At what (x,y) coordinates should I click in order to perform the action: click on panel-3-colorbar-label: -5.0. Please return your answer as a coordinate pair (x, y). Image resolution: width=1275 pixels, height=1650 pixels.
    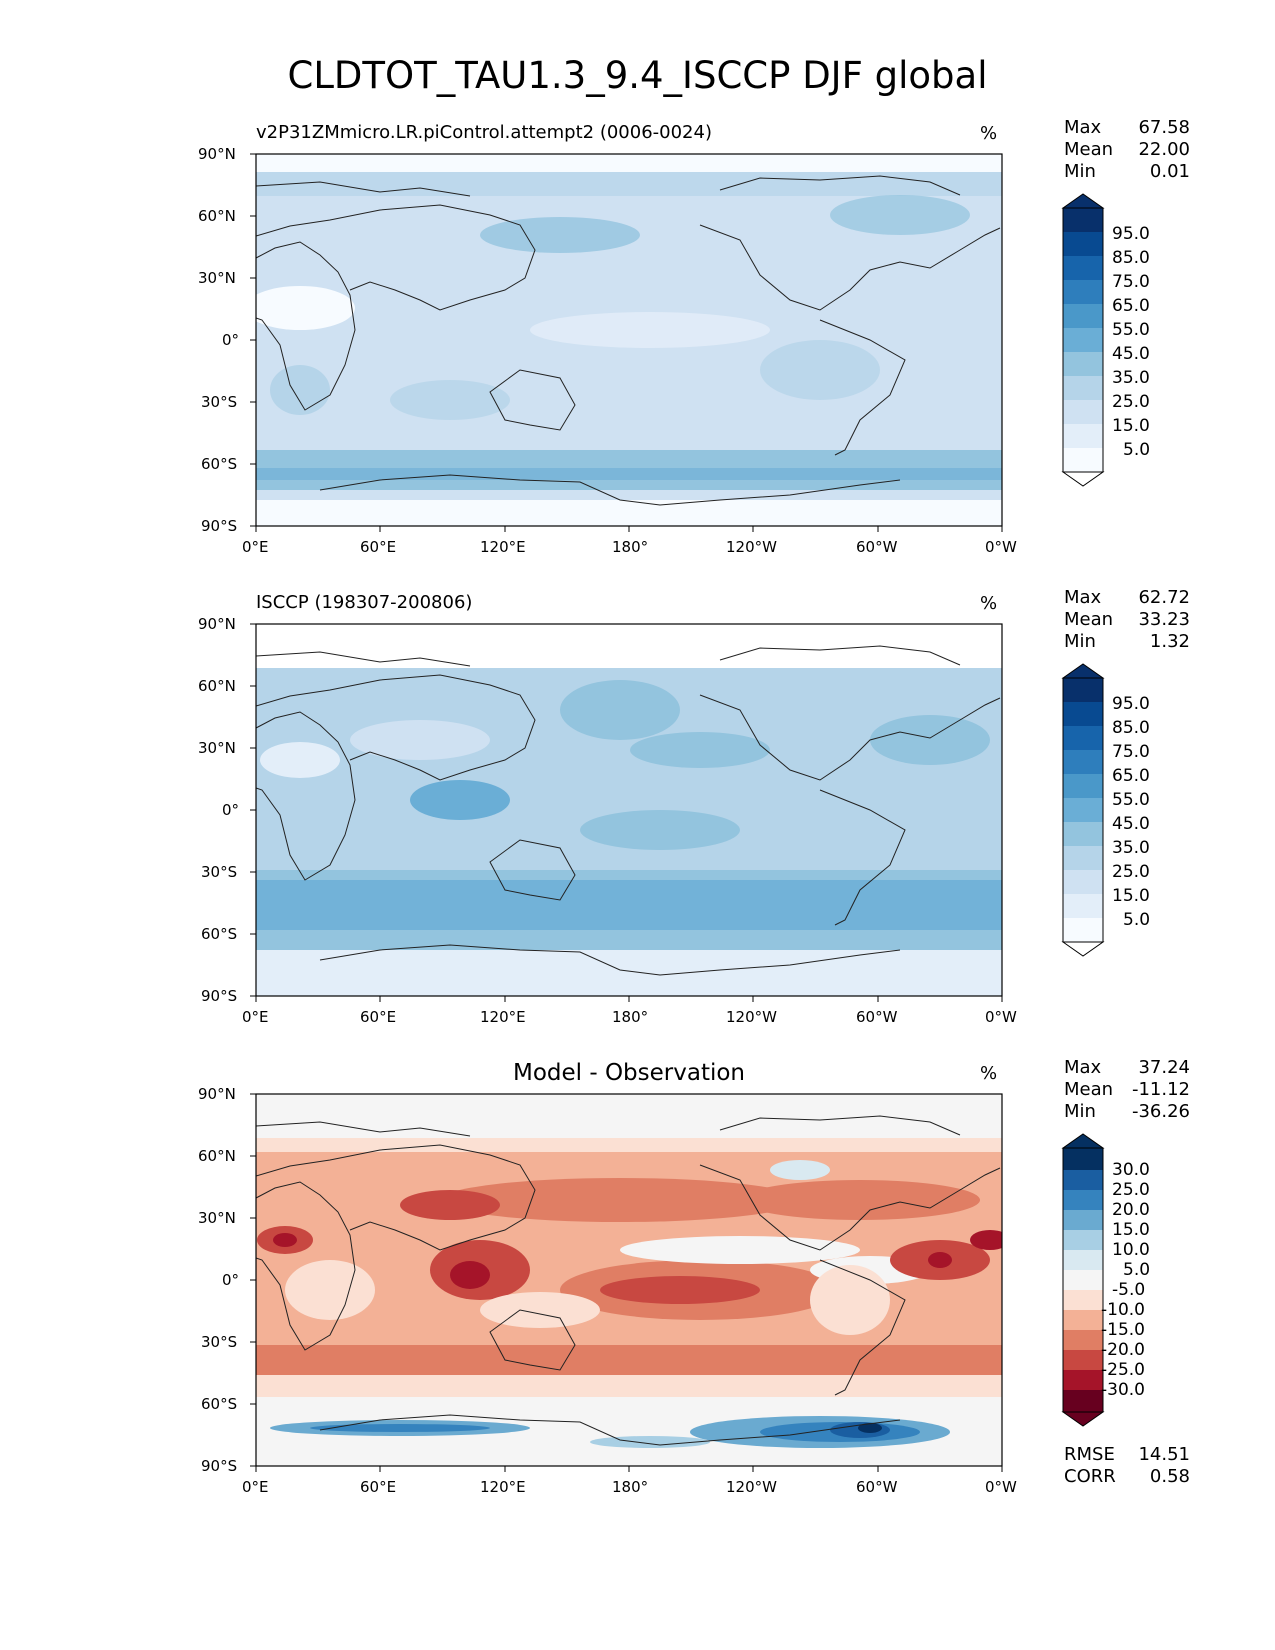
    Looking at the image, I should click on (1129, 1290).